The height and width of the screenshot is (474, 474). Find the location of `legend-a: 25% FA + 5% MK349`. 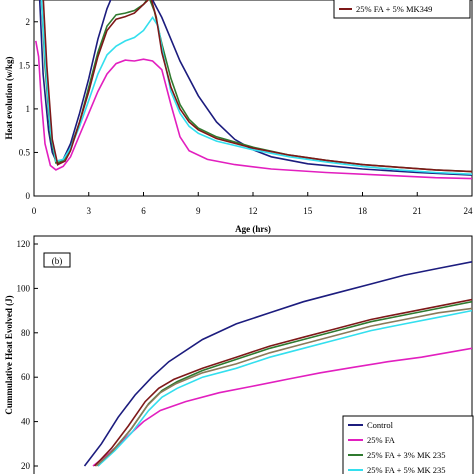

legend-a: 25% FA + 5% MK349 is located at coordinates (402, 9).